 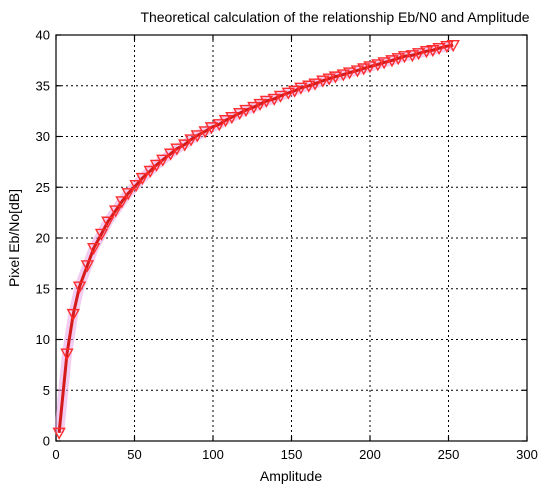 What do you see at coordinates (370, 454) in the screenshot?
I see `x-tick-label: 200` at bounding box center [370, 454].